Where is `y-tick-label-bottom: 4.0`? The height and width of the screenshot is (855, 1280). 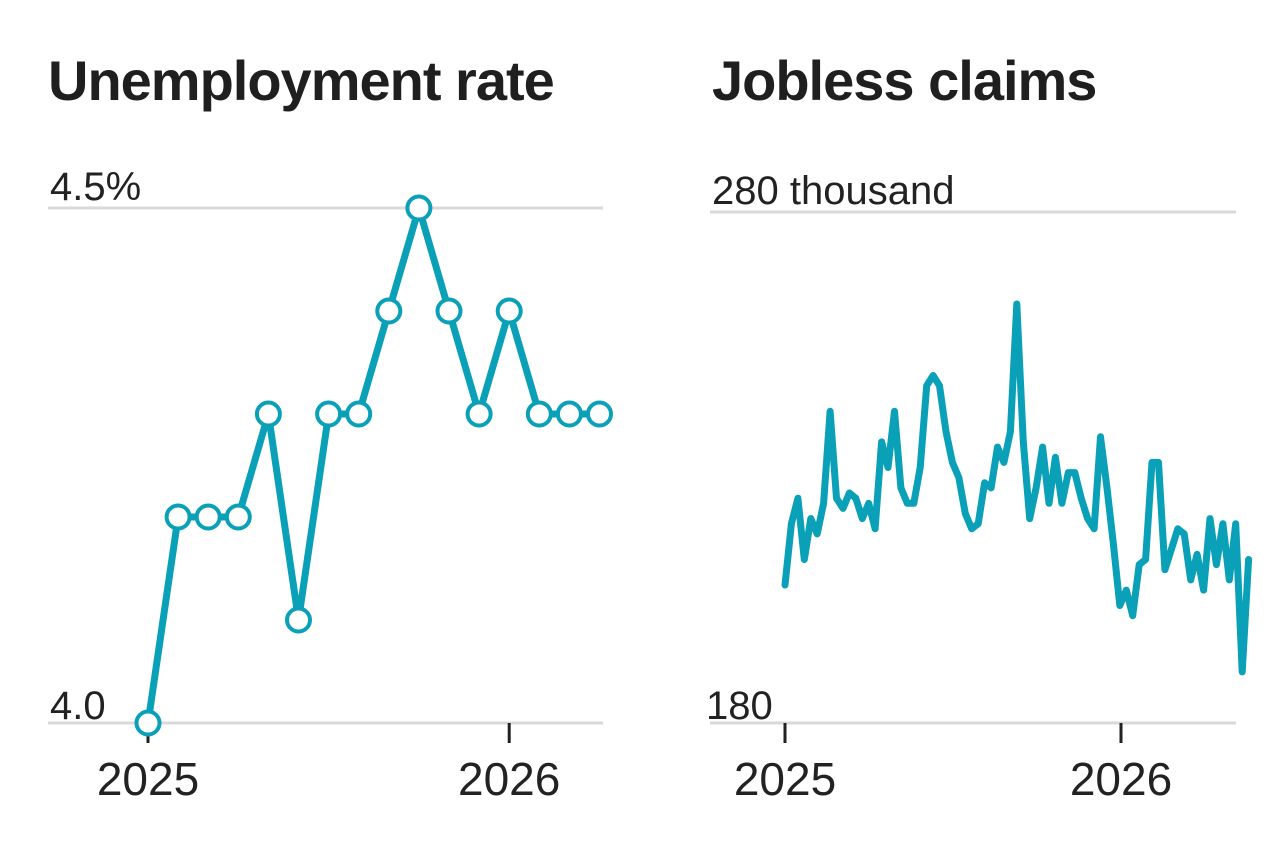 y-tick-label-bottom: 4.0 is located at coordinates (78, 706).